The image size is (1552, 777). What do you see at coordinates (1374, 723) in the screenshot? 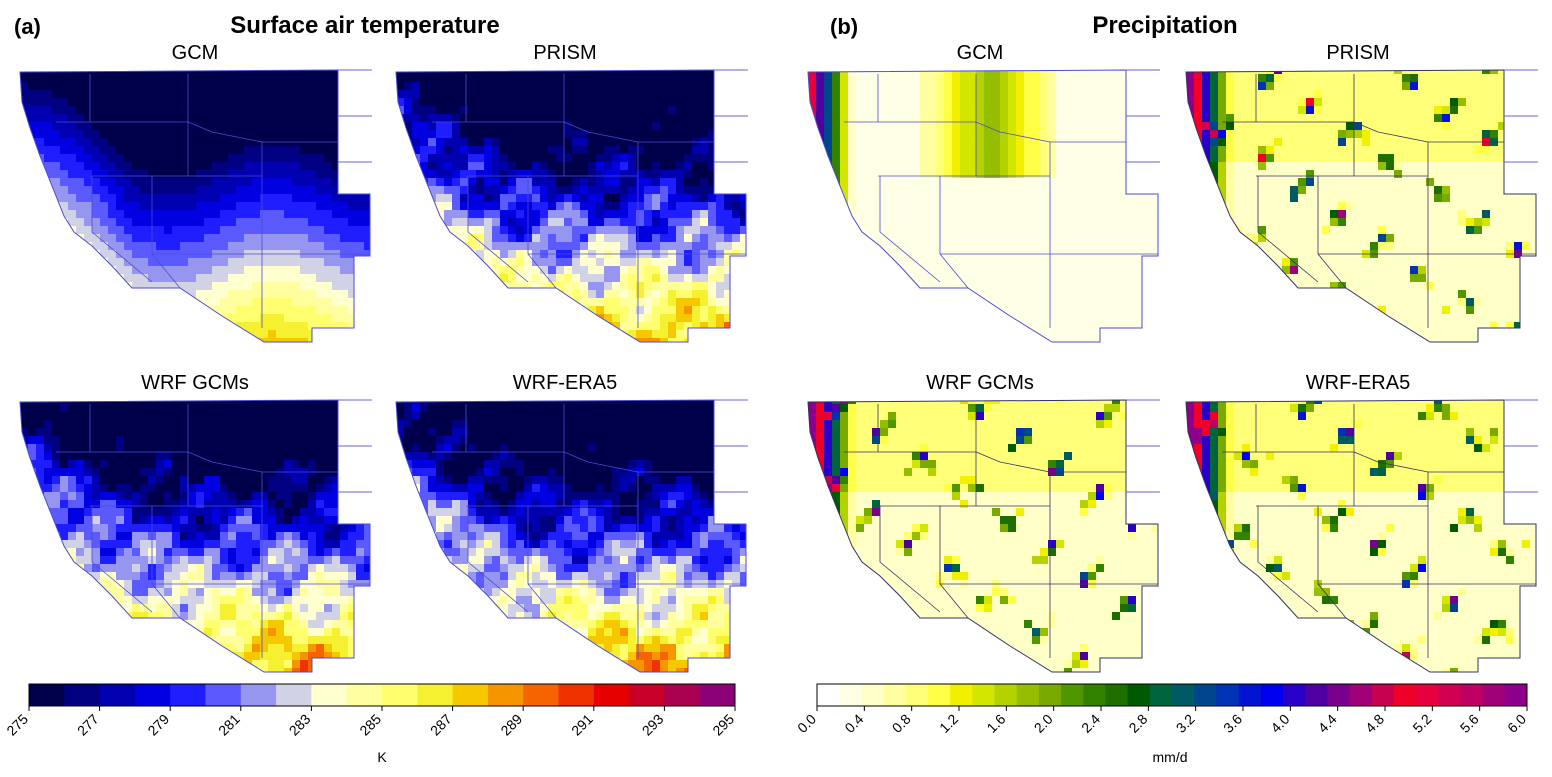
I see `precip-colorbar-tick-label: 4.8` at bounding box center [1374, 723].